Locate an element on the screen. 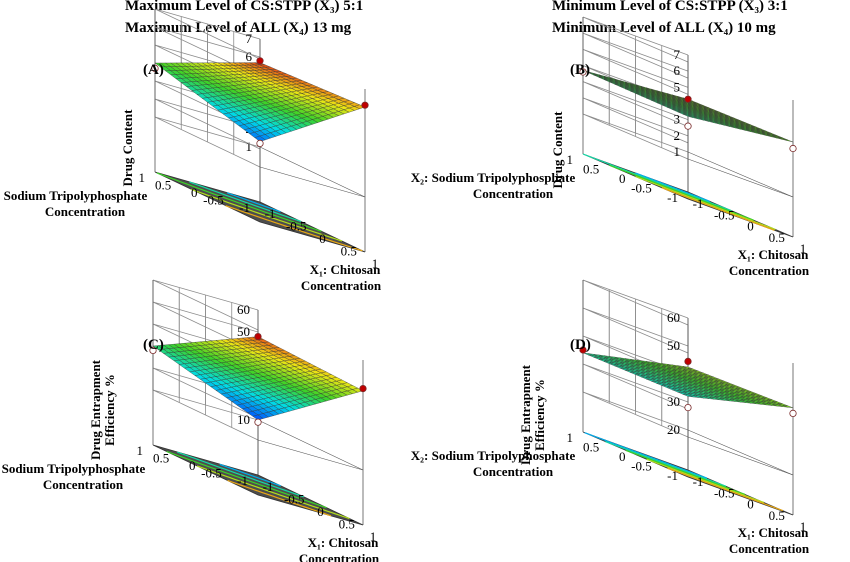  z-tick-label: 5 is located at coordinates (677, 86).